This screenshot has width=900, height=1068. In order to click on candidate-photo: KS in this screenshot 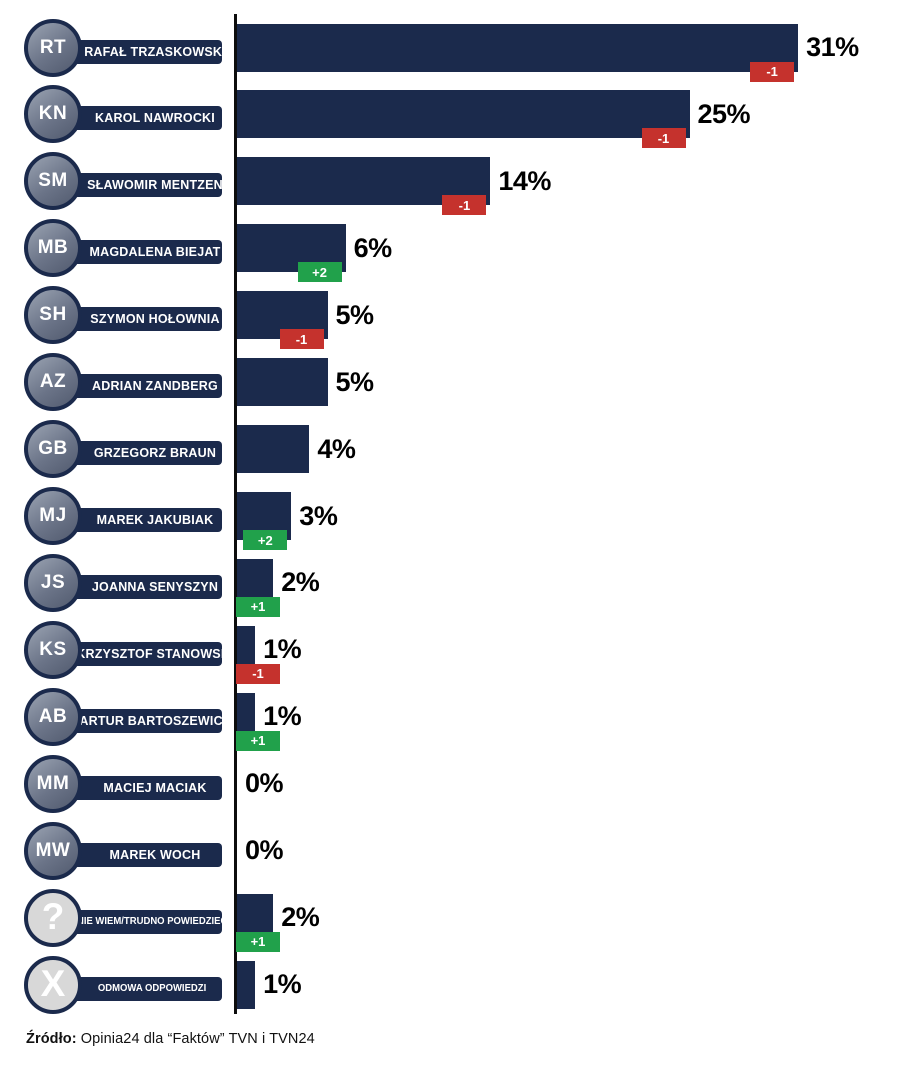, I will do `click(53, 649)`.